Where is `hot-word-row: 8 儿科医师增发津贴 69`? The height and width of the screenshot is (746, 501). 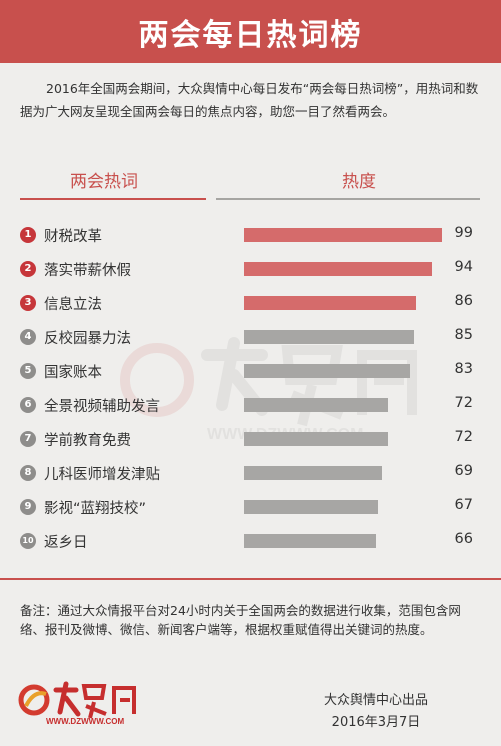 hot-word-row: 8 儿科医师增发津贴 69 is located at coordinates (250, 474).